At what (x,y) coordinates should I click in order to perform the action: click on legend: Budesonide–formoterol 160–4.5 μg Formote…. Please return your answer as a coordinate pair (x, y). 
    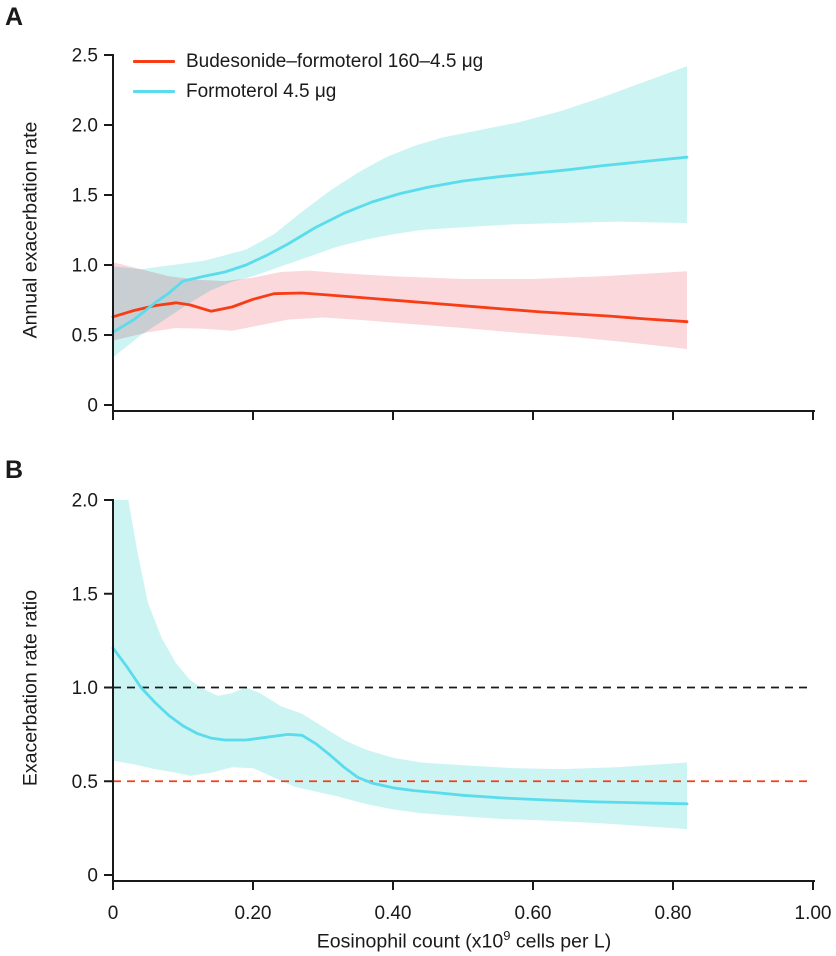
    Looking at the image, I should click on (308, 76).